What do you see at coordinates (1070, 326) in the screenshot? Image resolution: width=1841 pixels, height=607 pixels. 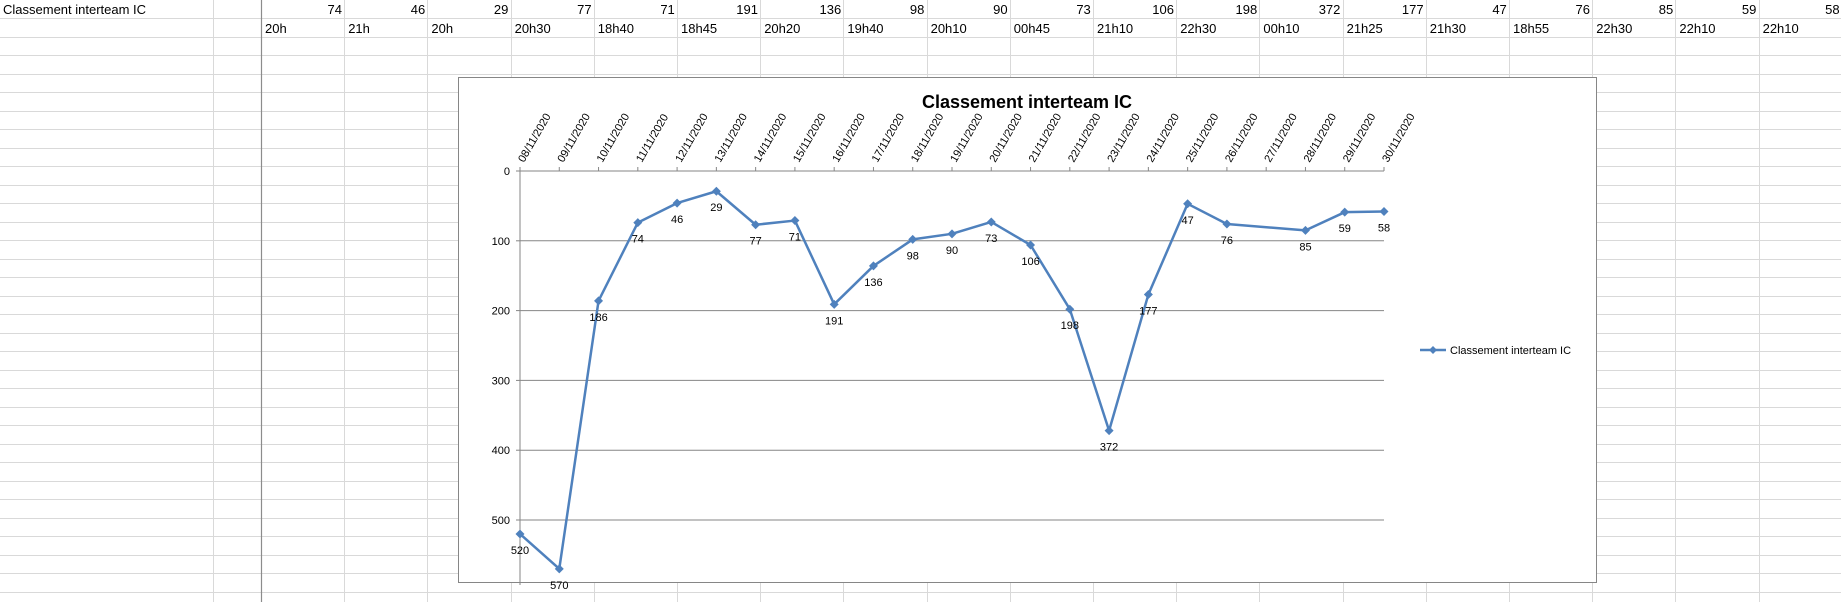 I see `data-label: 198` at bounding box center [1070, 326].